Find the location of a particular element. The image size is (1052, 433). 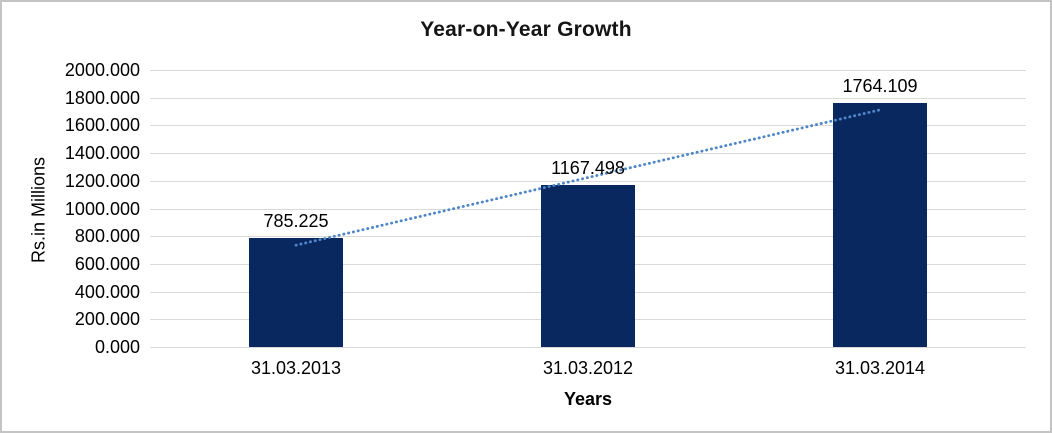

chart-title: Year-on-Year Growth is located at coordinates (526, 29).